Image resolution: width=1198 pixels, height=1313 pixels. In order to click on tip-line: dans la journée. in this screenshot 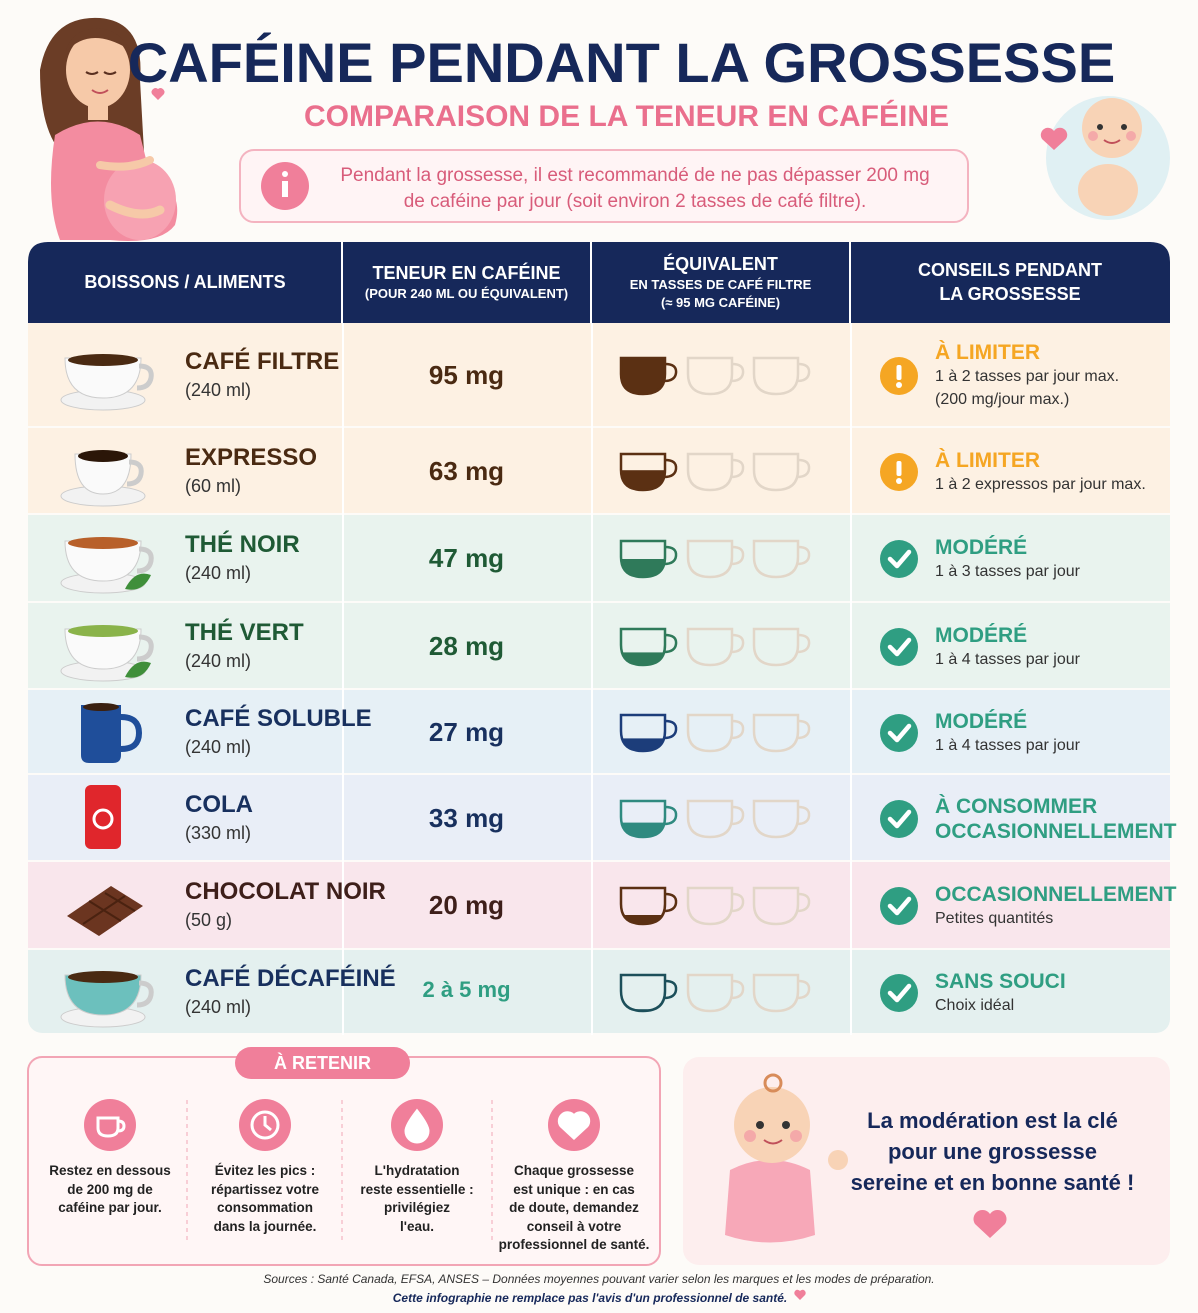, I will do `click(265, 1226)`.